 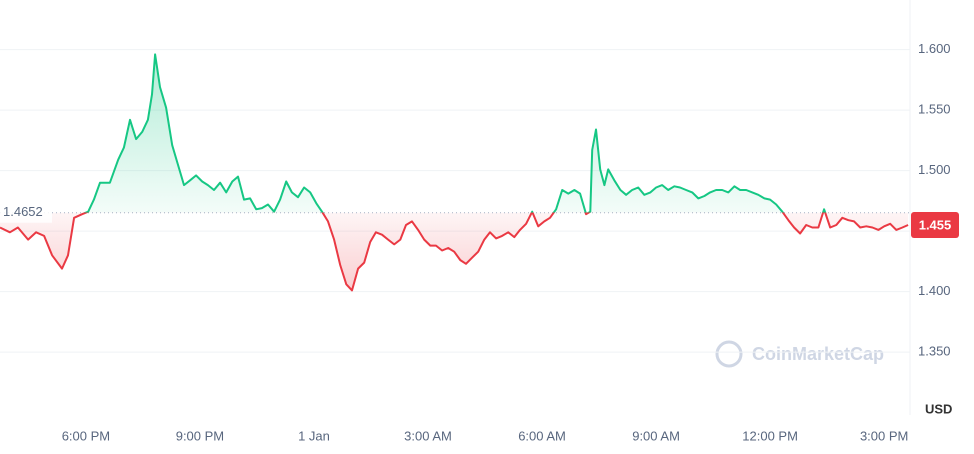 What do you see at coordinates (542, 435) in the screenshot?
I see `x-tick-label: 6:00 AM` at bounding box center [542, 435].